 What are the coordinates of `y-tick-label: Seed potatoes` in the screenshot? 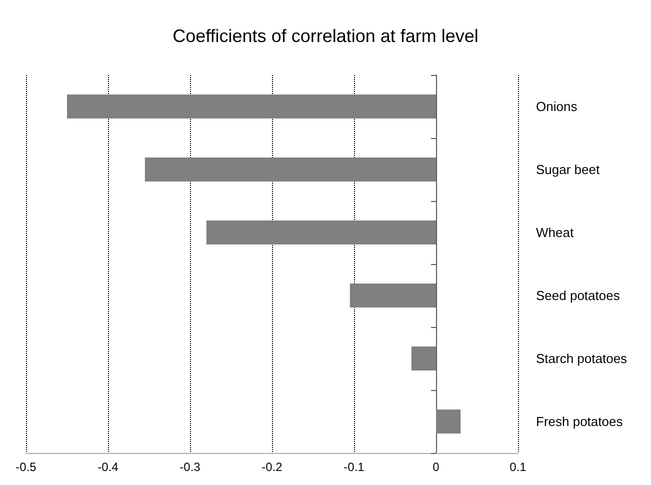 It's located at (578, 295).